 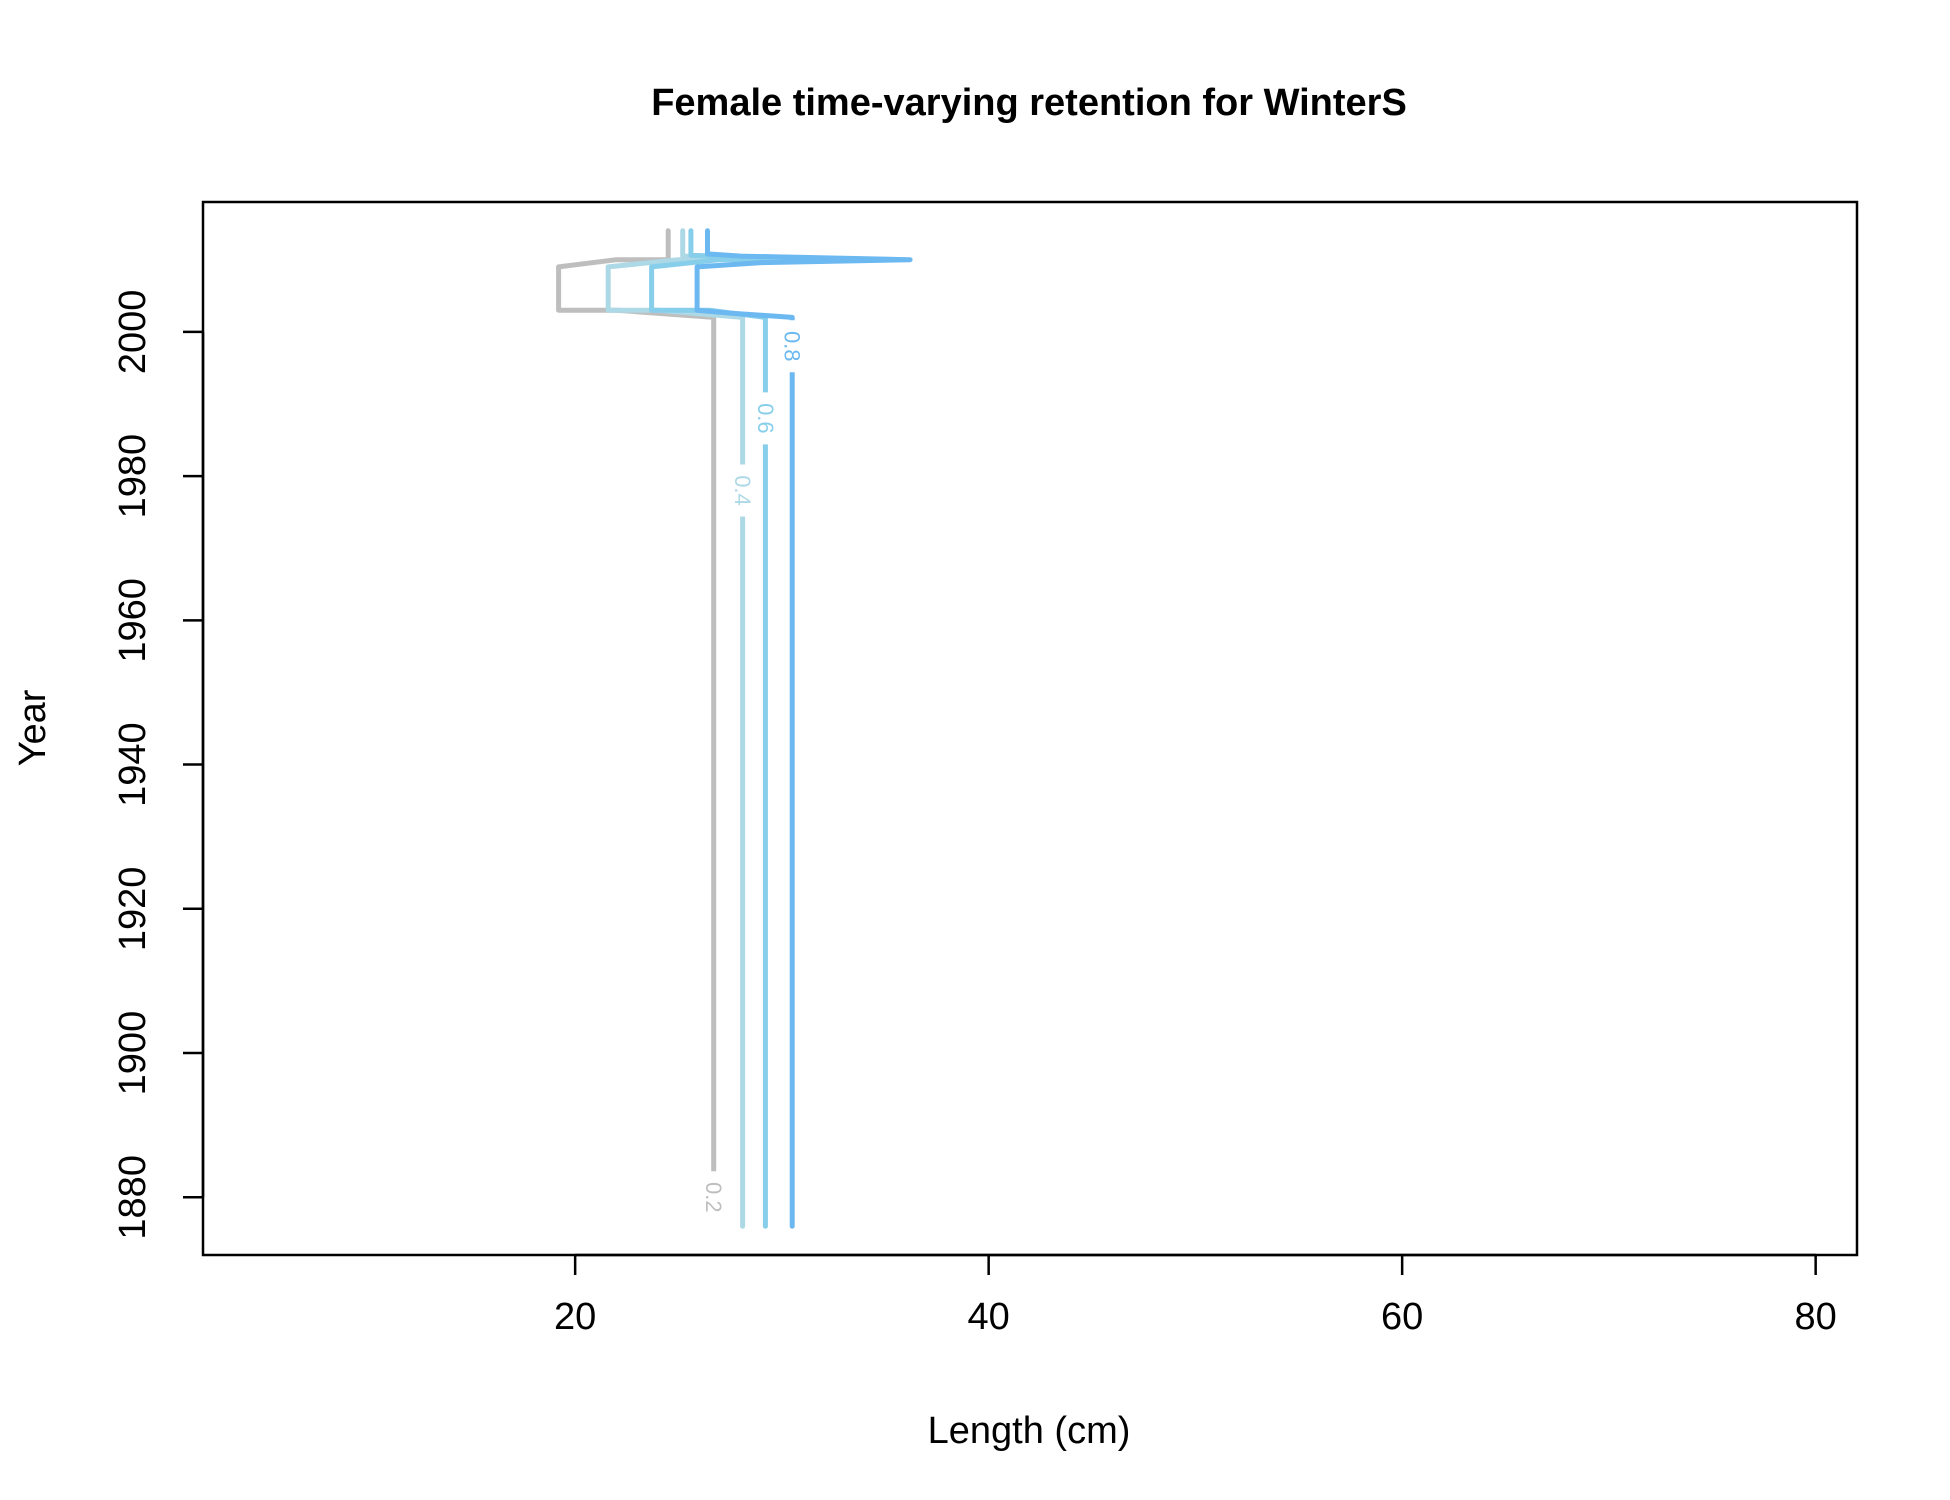 What do you see at coordinates (158, 765) in the screenshot?
I see `y-axis: 1880 1900 1920 1940 1960 1980 2000` at bounding box center [158, 765].